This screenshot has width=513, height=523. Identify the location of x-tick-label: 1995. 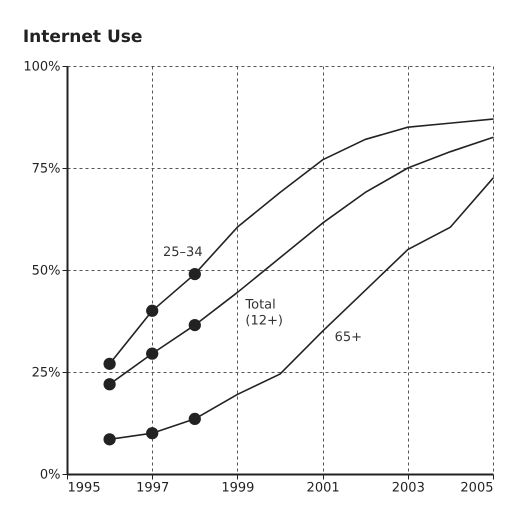
(84, 488).